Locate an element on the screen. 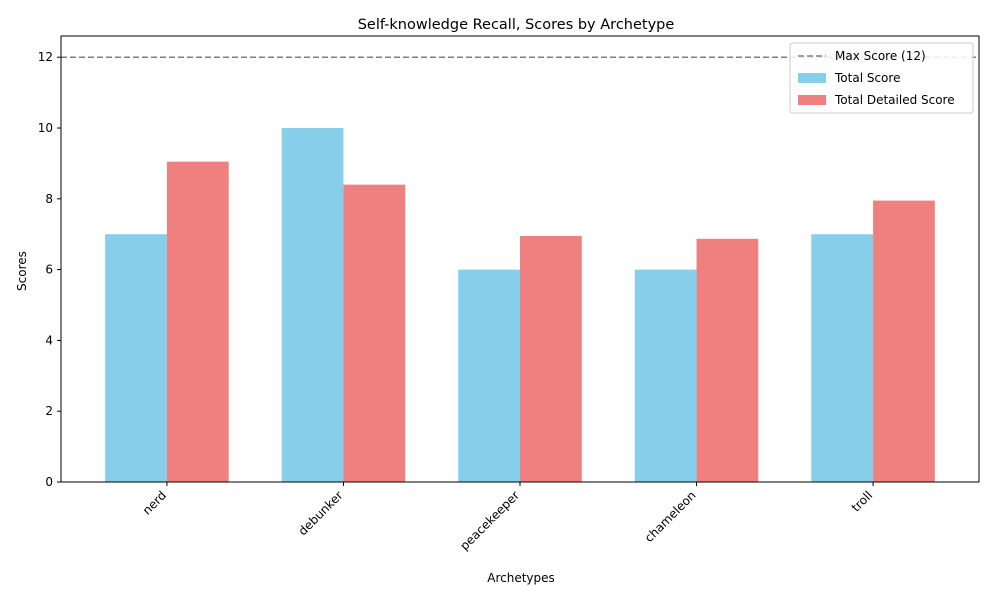 The image size is (1000, 604). bar-total-detailed-score-nerd is located at coordinates (197, 321).